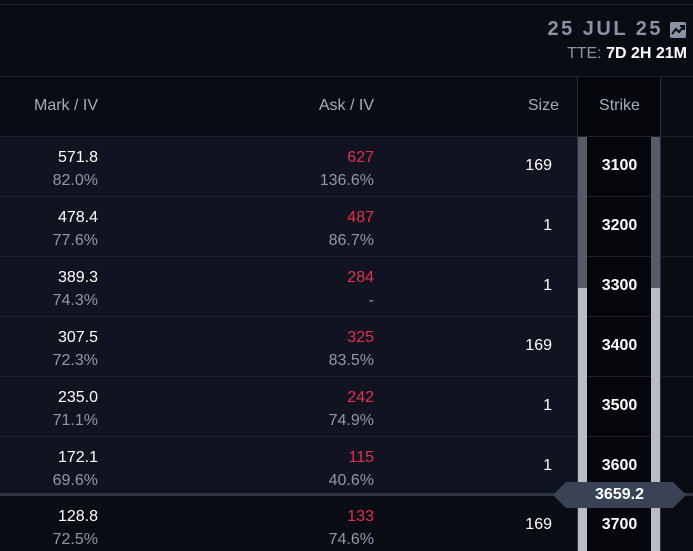  What do you see at coordinates (360, 289) in the screenshot?
I see `ask-cell: 284 -` at bounding box center [360, 289].